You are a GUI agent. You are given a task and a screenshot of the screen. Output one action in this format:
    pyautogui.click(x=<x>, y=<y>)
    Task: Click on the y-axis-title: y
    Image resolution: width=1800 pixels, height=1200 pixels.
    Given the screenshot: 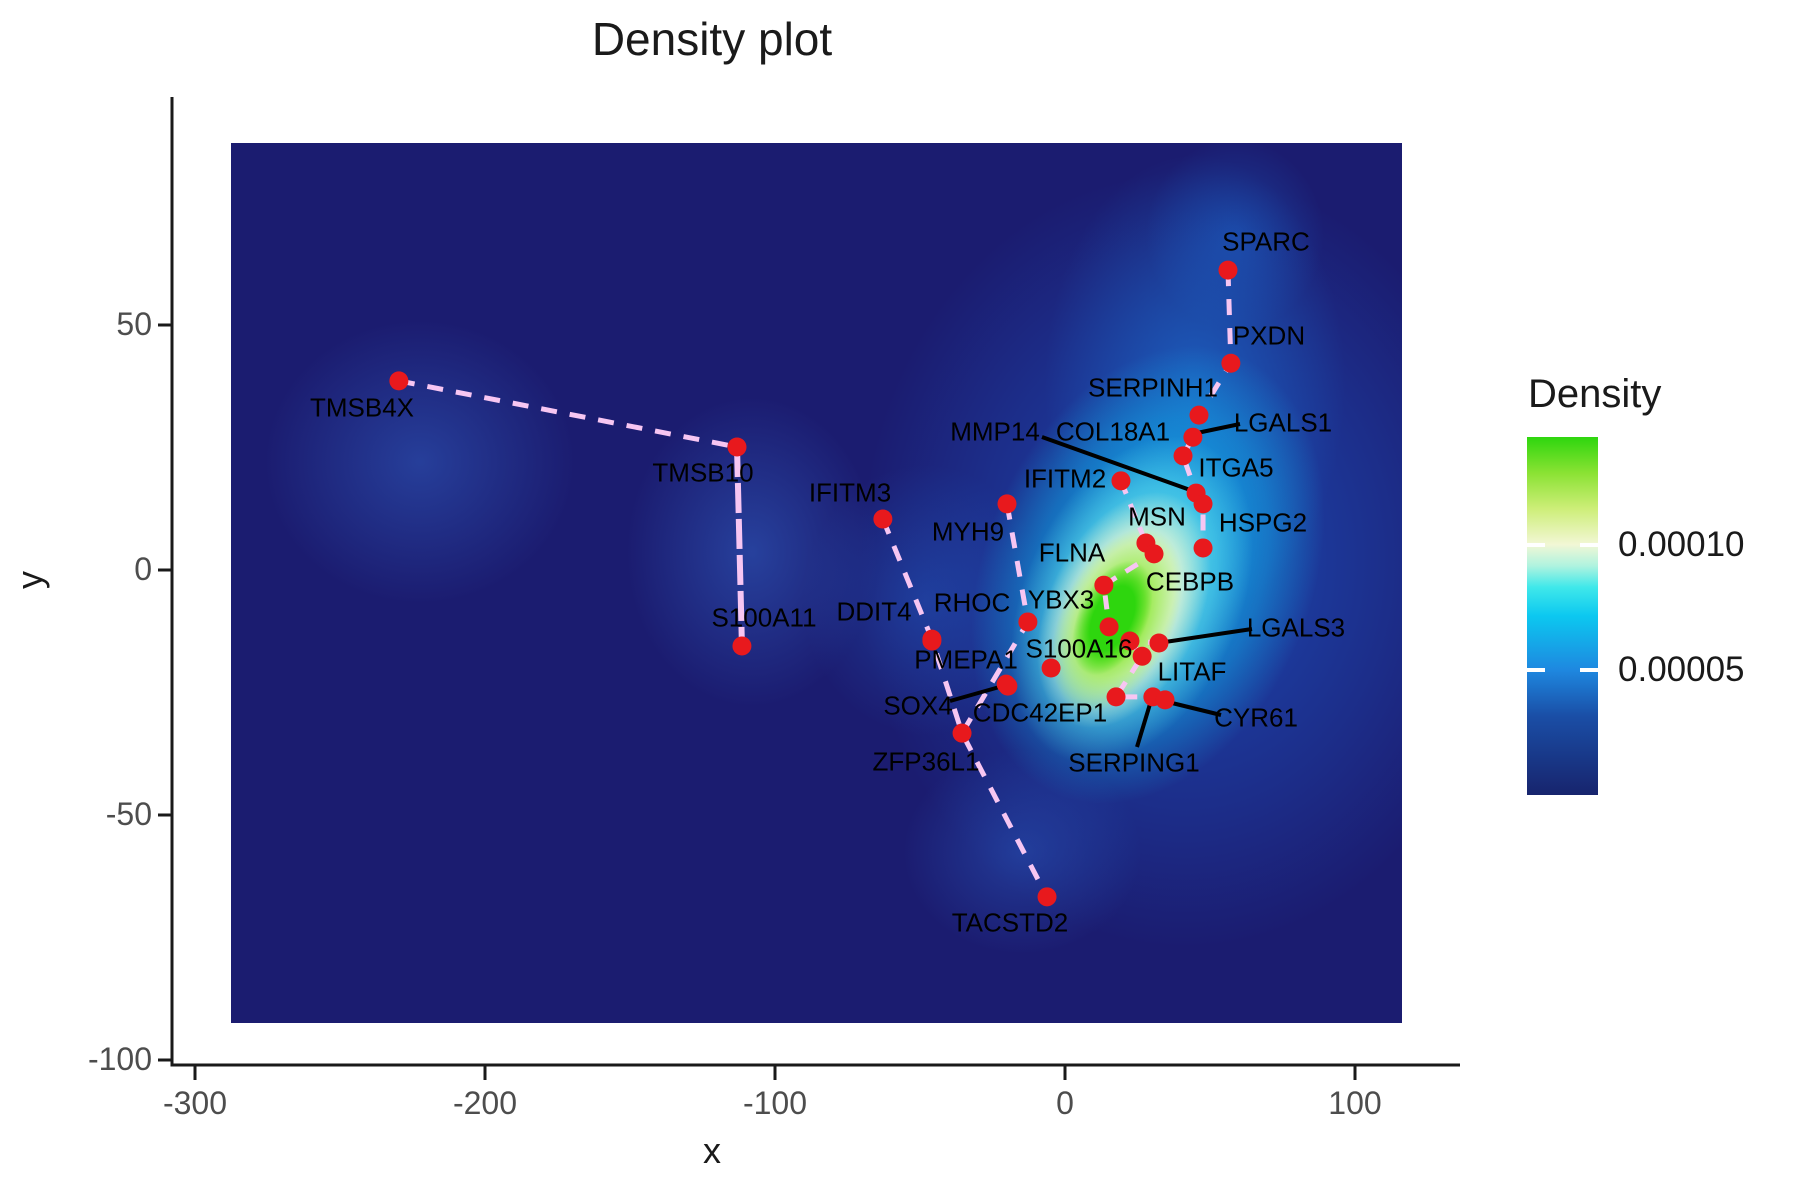 What is the action you would take?
    pyautogui.click(x=29, y=580)
    